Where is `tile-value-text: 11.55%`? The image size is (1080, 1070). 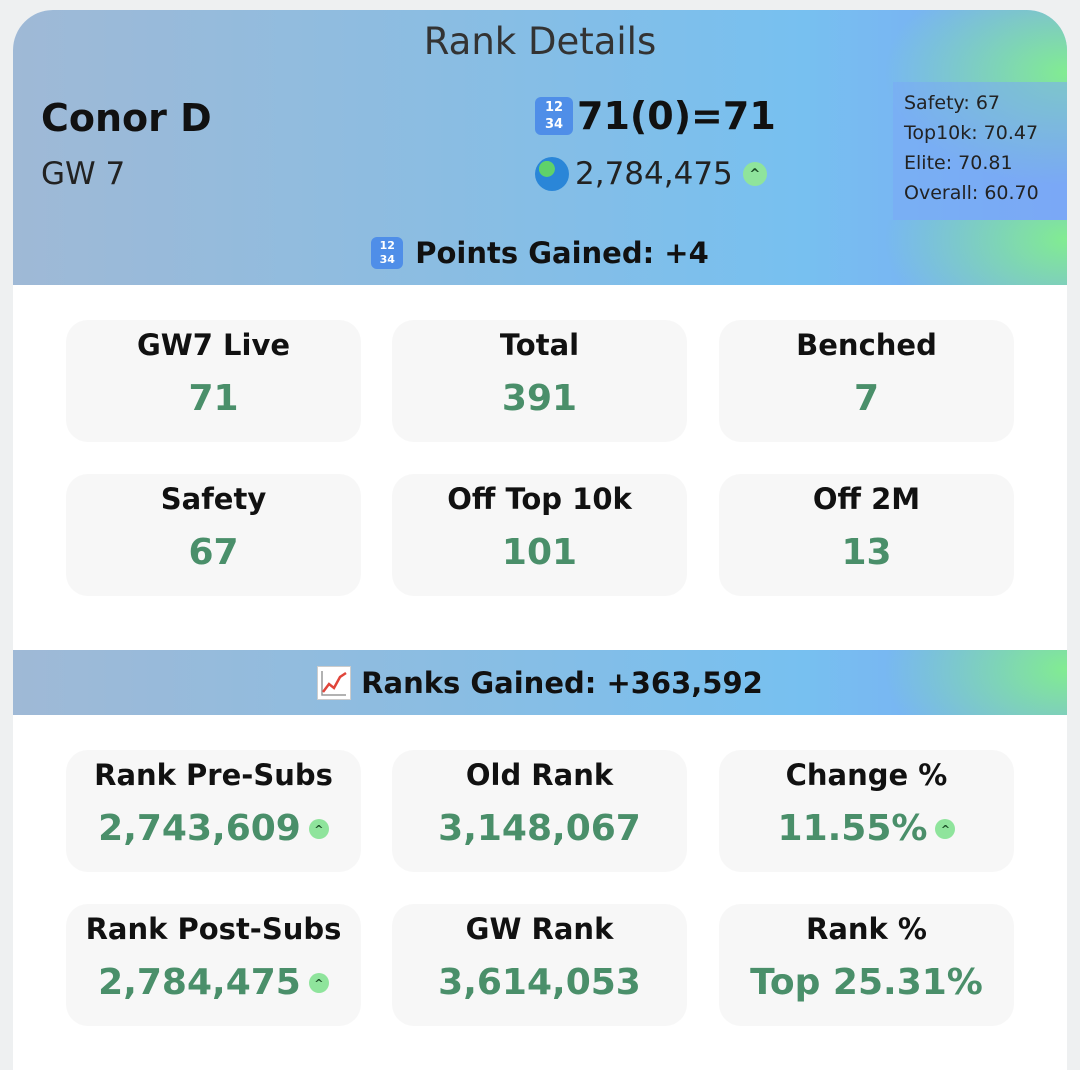 tile-value-text: 11.55% is located at coordinates (852, 828).